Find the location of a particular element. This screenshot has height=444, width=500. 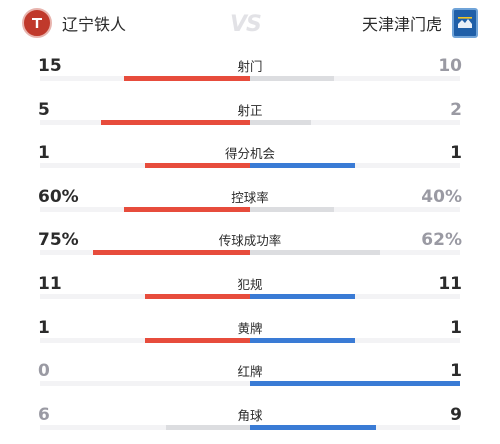

home-team-name: 辽宁铁人 is located at coordinates (94, 24).